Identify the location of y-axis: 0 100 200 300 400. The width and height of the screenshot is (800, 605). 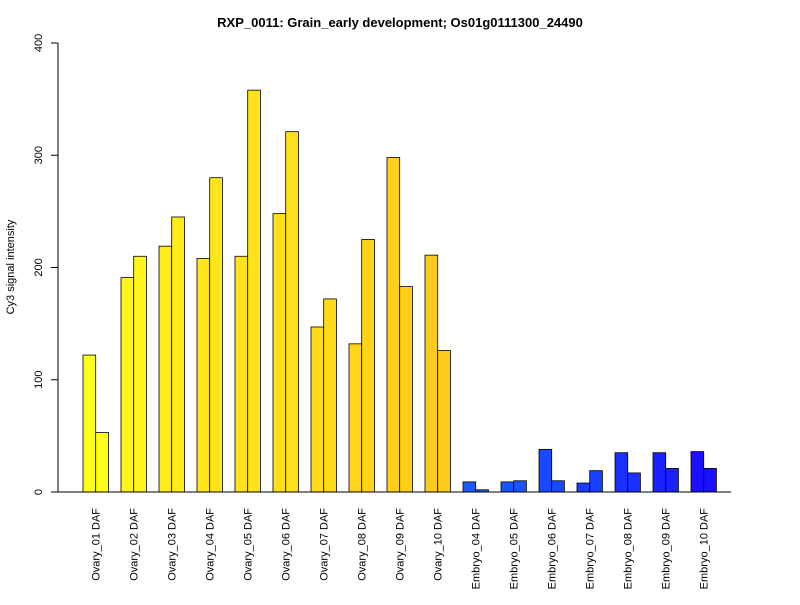
(46, 264).